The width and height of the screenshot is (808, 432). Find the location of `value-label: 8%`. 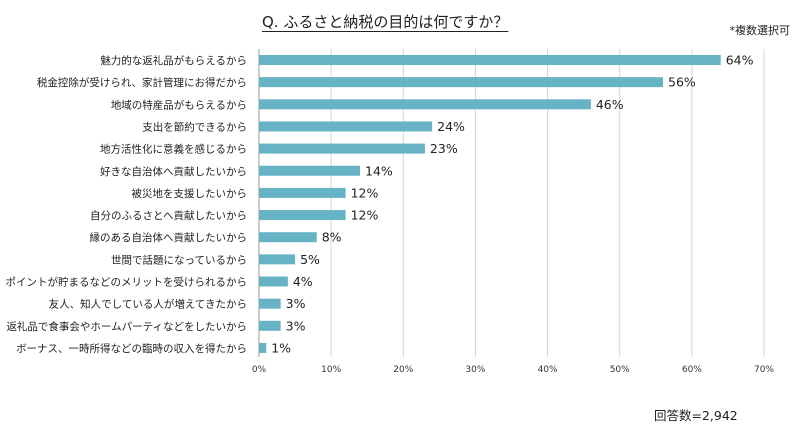

value-label: 8% is located at coordinates (332, 237).